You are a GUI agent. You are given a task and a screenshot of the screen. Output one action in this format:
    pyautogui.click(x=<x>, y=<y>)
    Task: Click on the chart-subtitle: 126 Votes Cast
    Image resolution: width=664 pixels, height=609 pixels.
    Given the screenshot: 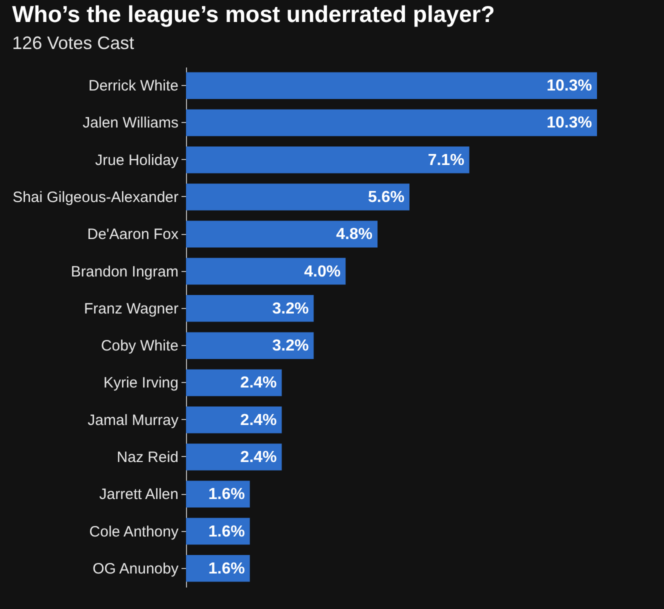 What is the action you would take?
    pyautogui.click(x=73, y=43)
    